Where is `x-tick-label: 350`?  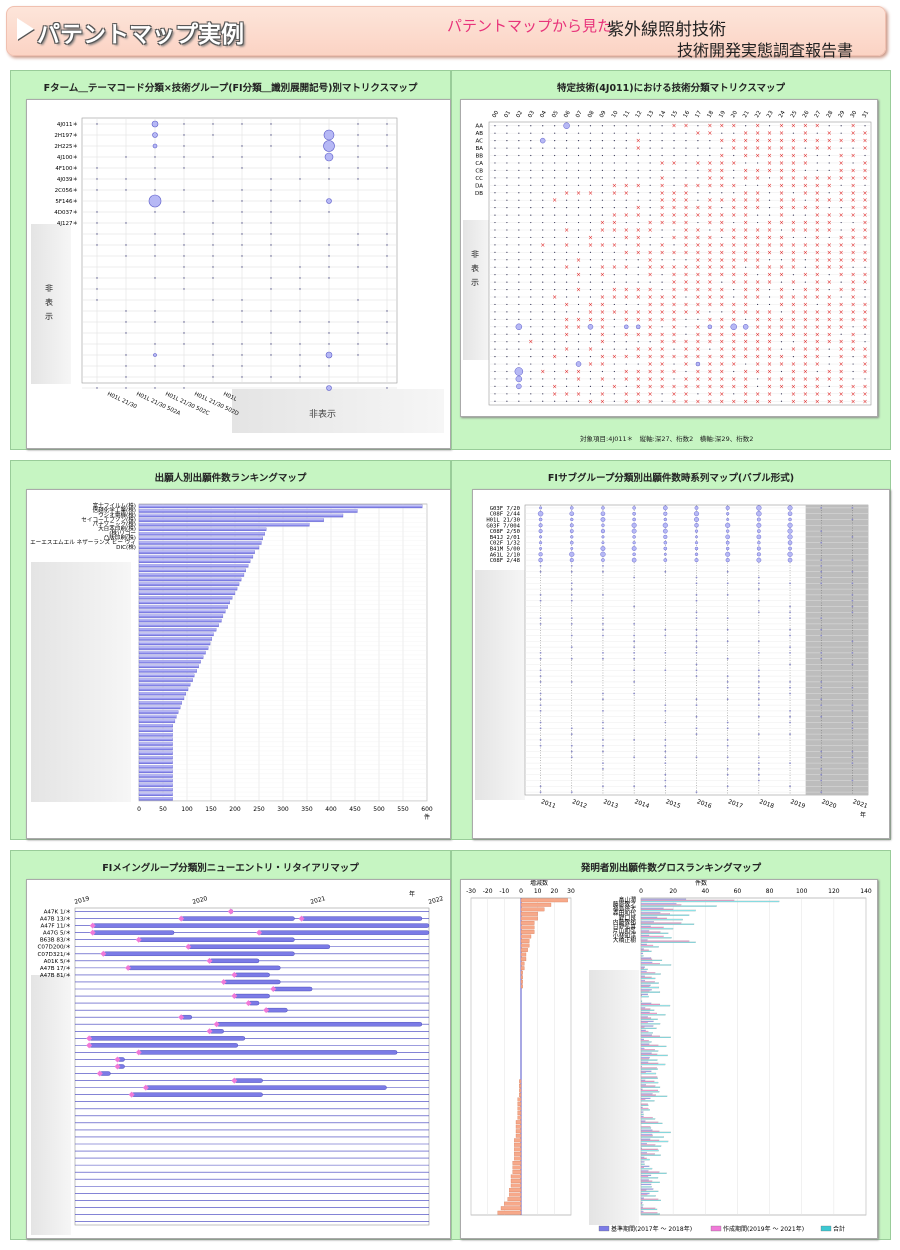 x-tick-label: 350 is located at coordinates (307, 809).